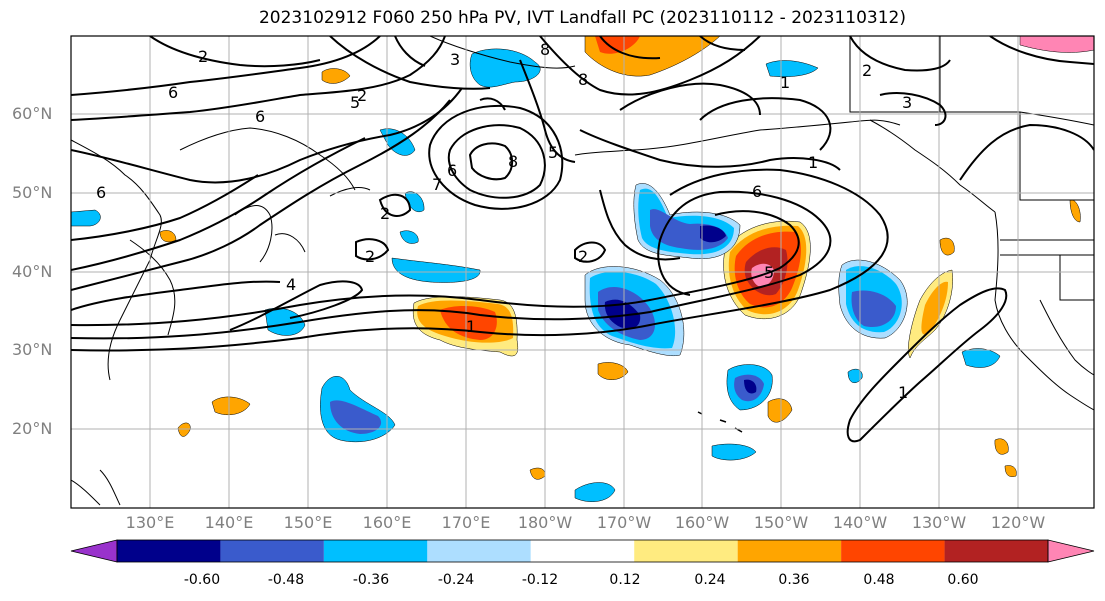 The image size is (1105, 601). What do you see at coordinates (456, 580) in the screenshot?
I see `colorbar-tick: -0.24` at bounding box center [456, 580].